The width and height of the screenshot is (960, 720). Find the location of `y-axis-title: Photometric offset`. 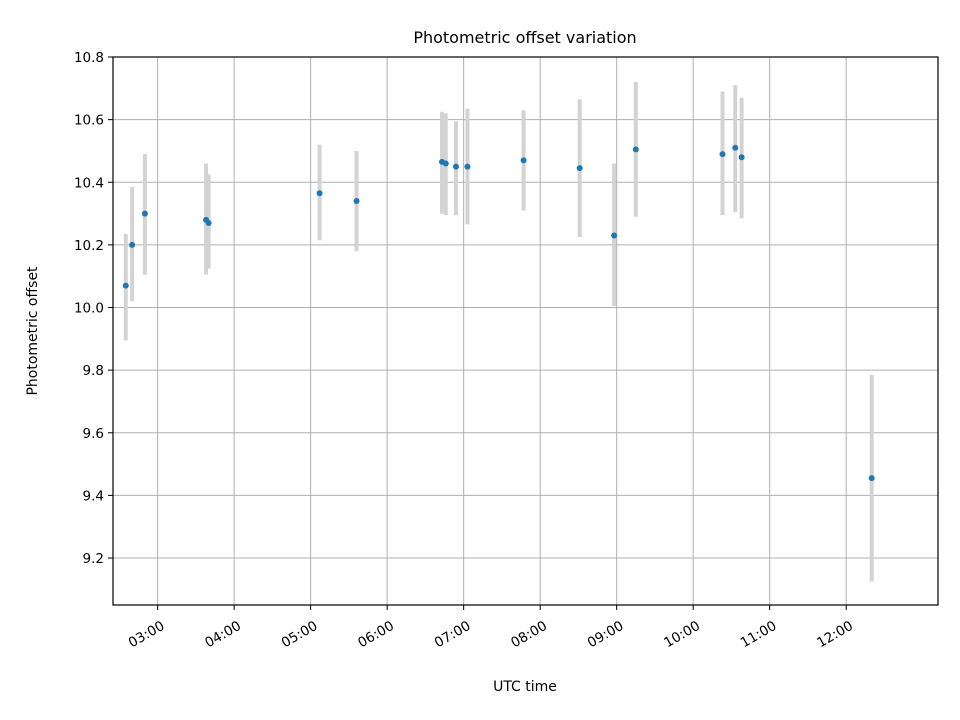

y-axis-title: Photometric offset is located at coordinates (33, 331).